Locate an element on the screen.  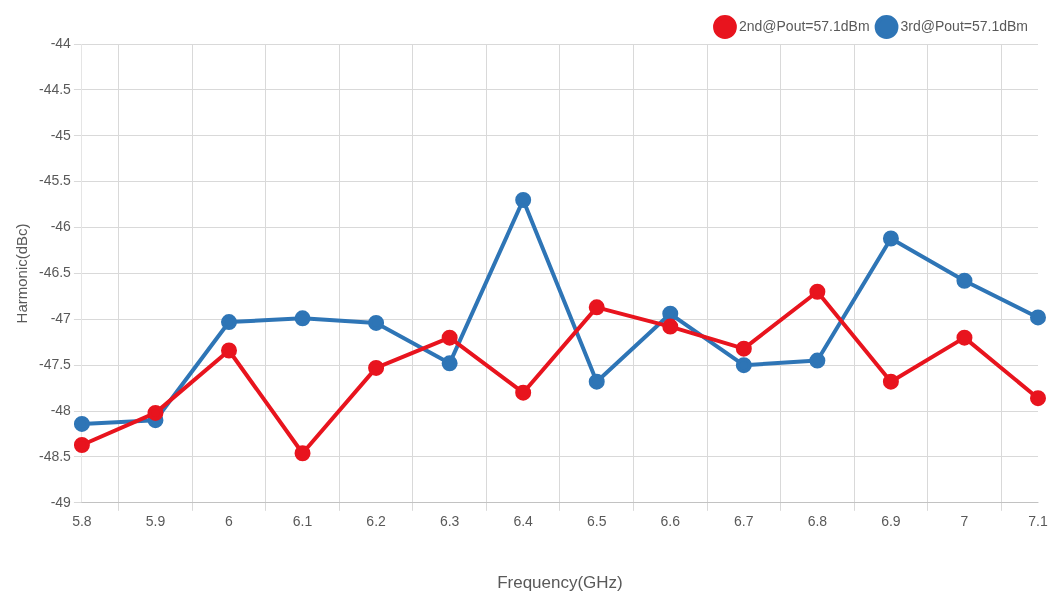
y-tick-label: -44 is located at coordinates (61, 42).